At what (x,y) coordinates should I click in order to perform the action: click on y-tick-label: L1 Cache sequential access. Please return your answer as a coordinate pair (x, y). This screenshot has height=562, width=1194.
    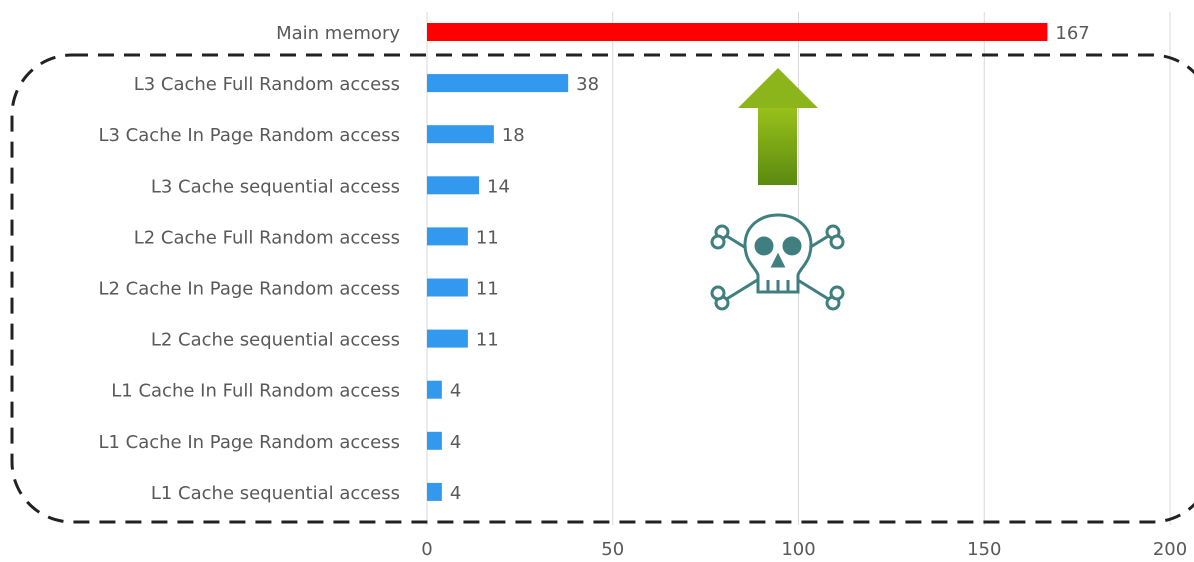
    Looking at the image, I should click on (275, 493).